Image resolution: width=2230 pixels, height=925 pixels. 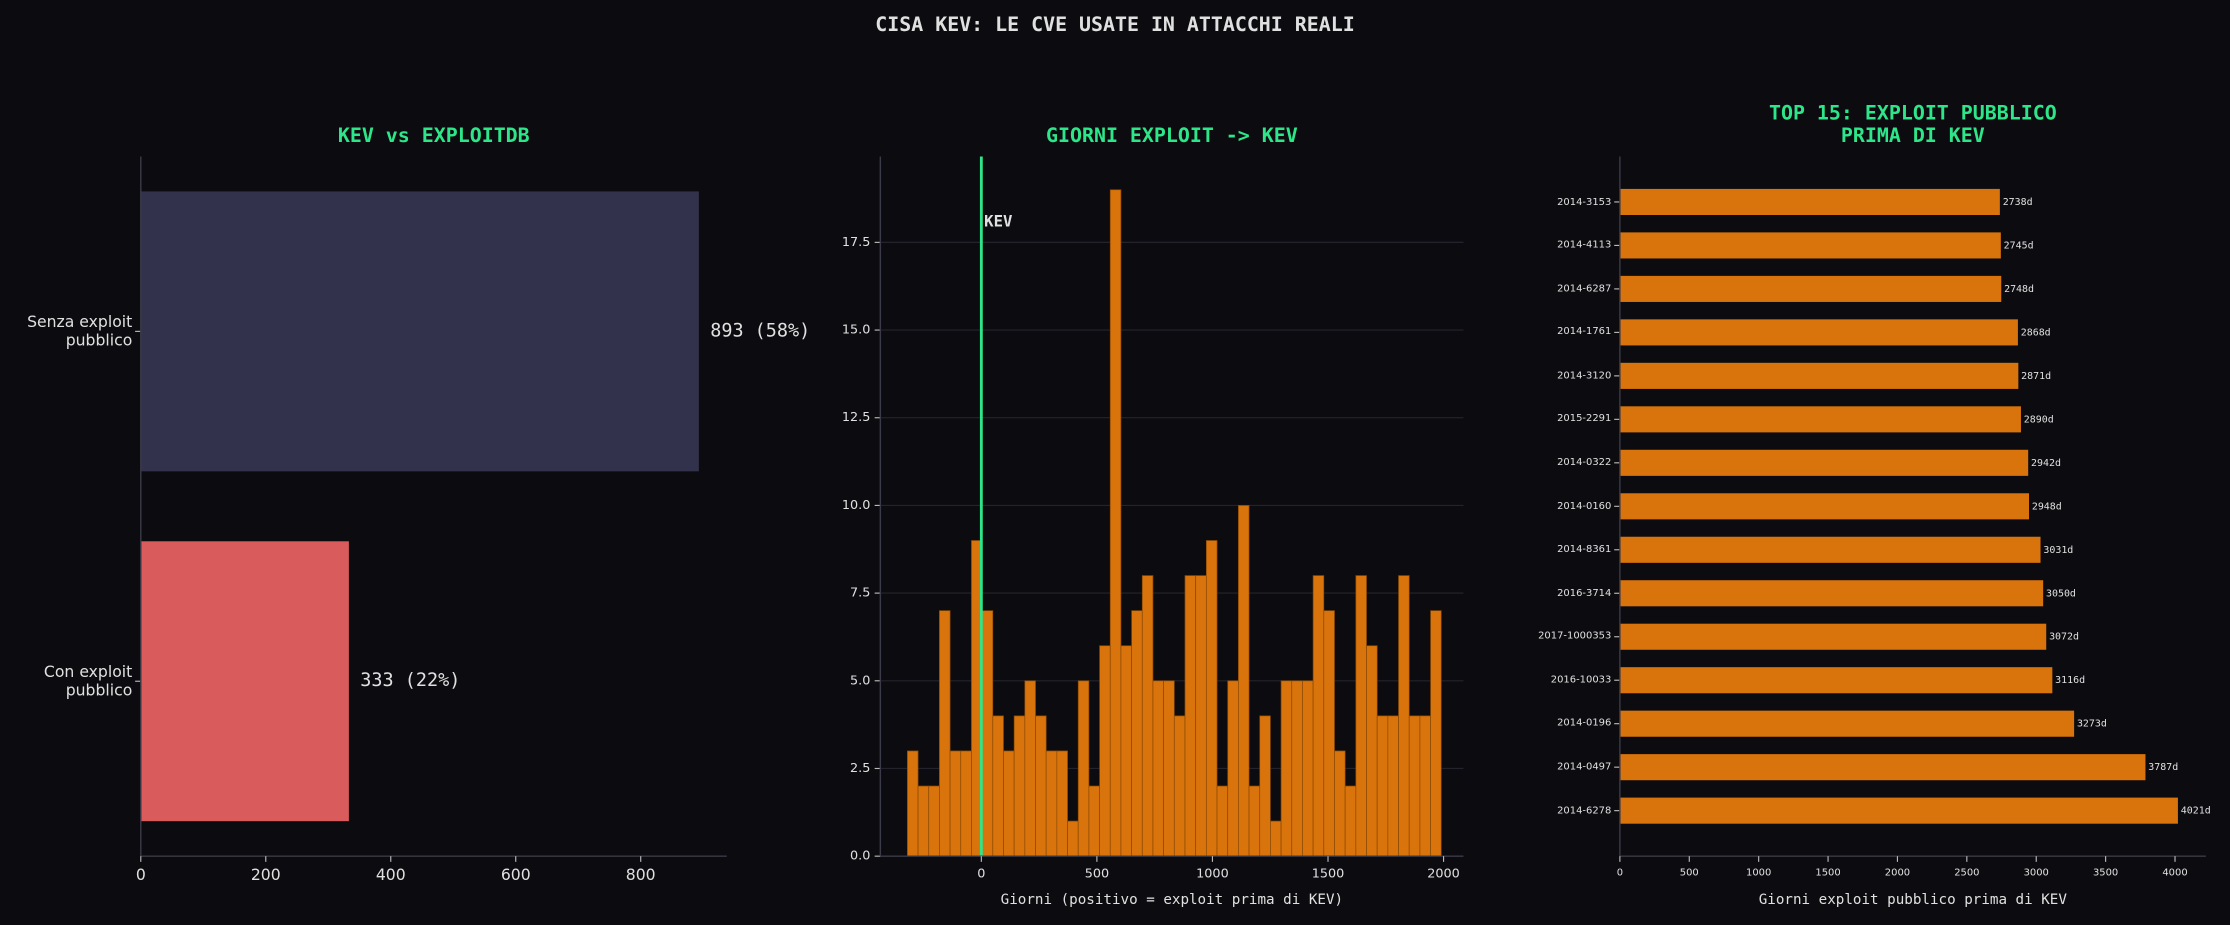 I want to click on y-tick-label-box: 2014-3120, so click(x=1584, y=375).